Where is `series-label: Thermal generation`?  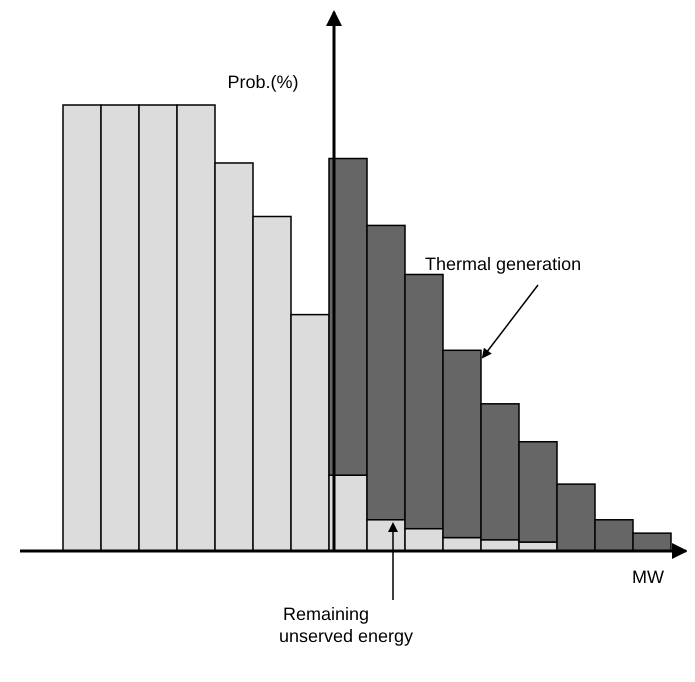
series-label: Thermal generation is located at coordinates (503, 264).